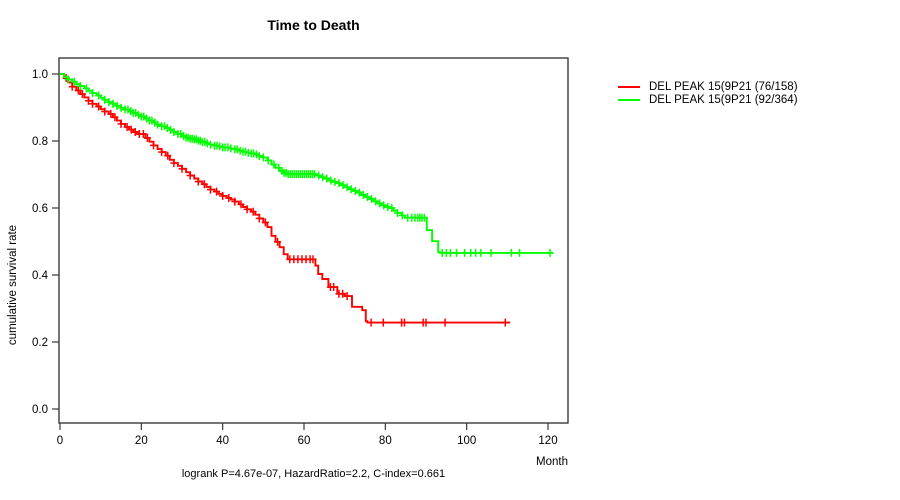 The image size is (900, 500). I want to click on y-tick-label: 0.2, so click(40, 343).